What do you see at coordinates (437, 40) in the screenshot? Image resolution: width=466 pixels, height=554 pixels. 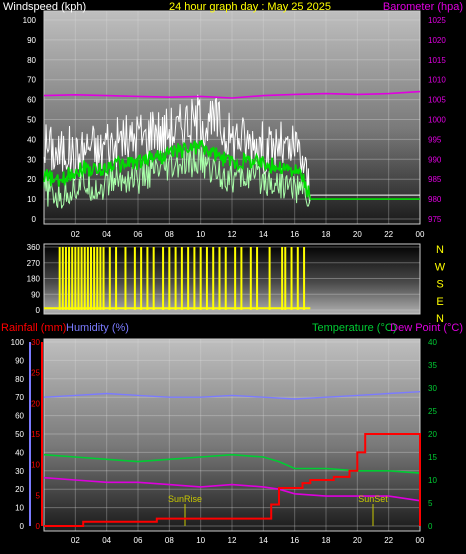 I see `barometer-tick-label: 1020` at bounding box center [437, 40].